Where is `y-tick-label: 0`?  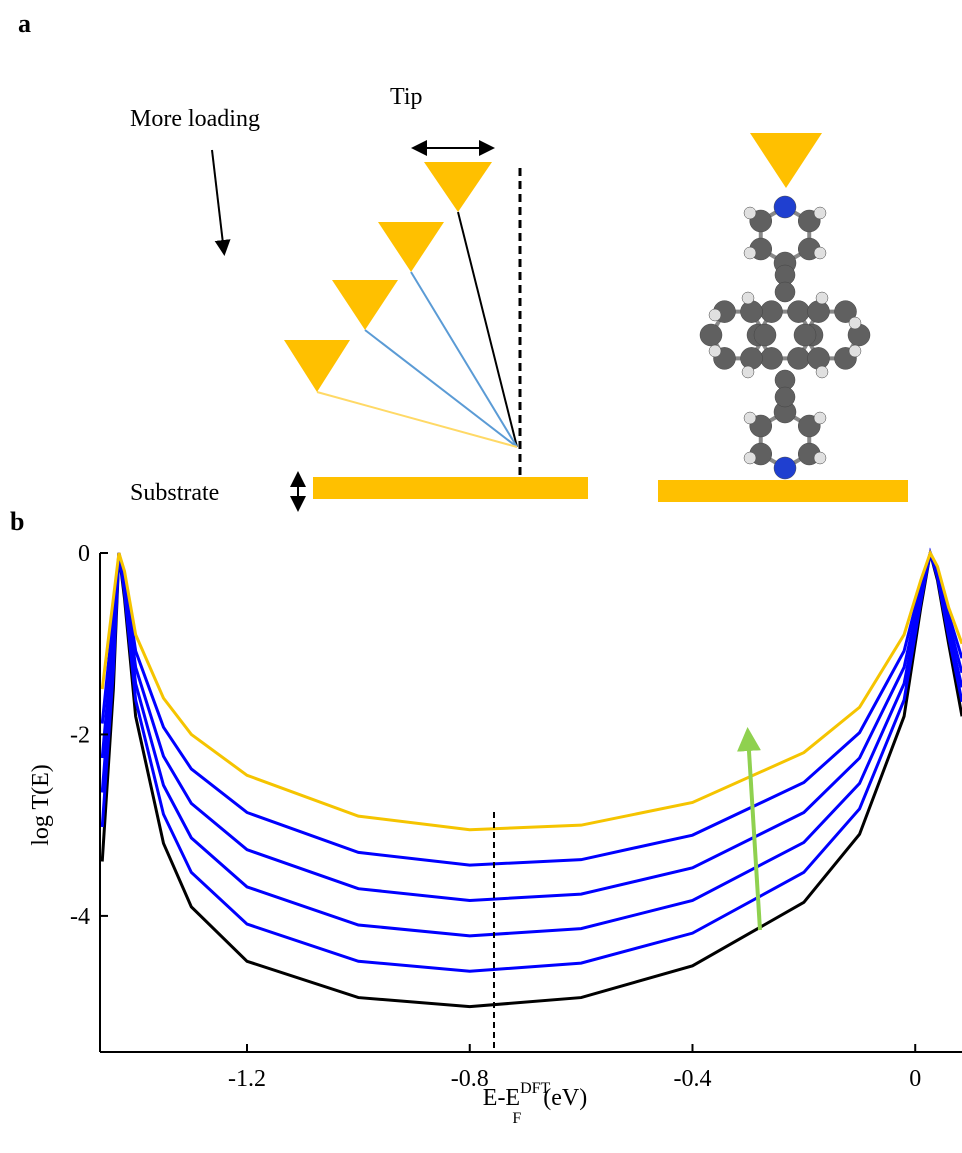 y-tick-label: 0 is located at coordinates (84, 554).